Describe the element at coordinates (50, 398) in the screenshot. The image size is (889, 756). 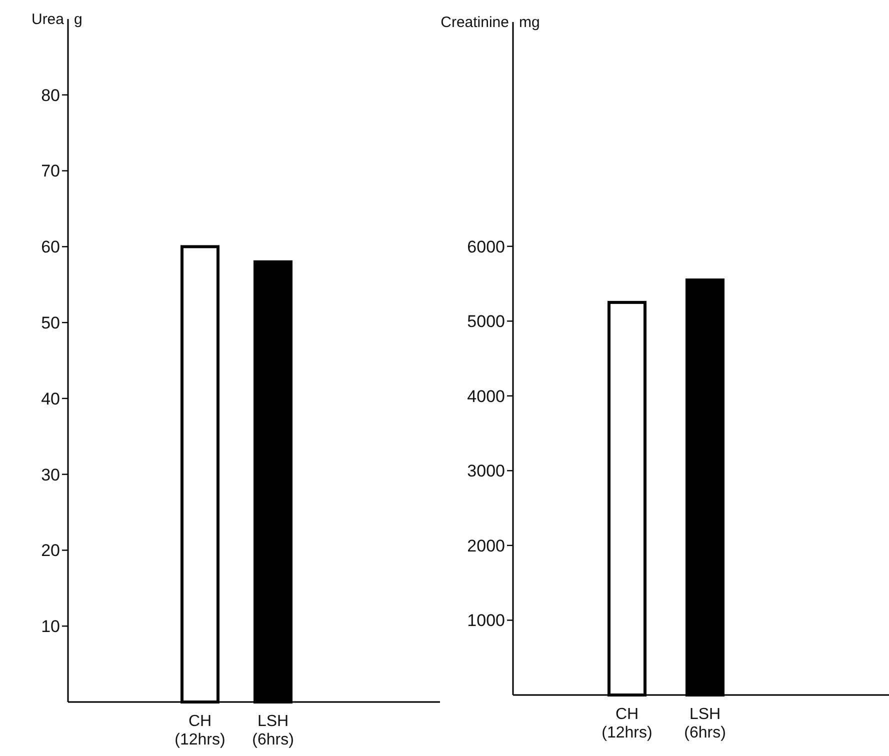
I see `y-tick-label: 40` at that location.